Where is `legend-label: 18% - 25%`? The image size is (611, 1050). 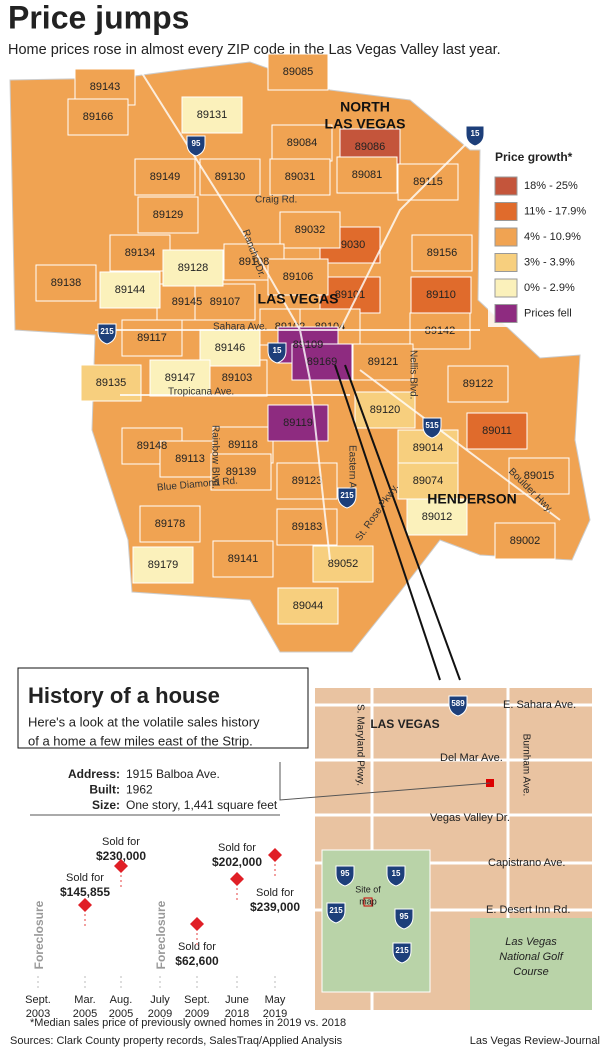 legend-label: 18% - 25% is located at coordinates (551, 186).